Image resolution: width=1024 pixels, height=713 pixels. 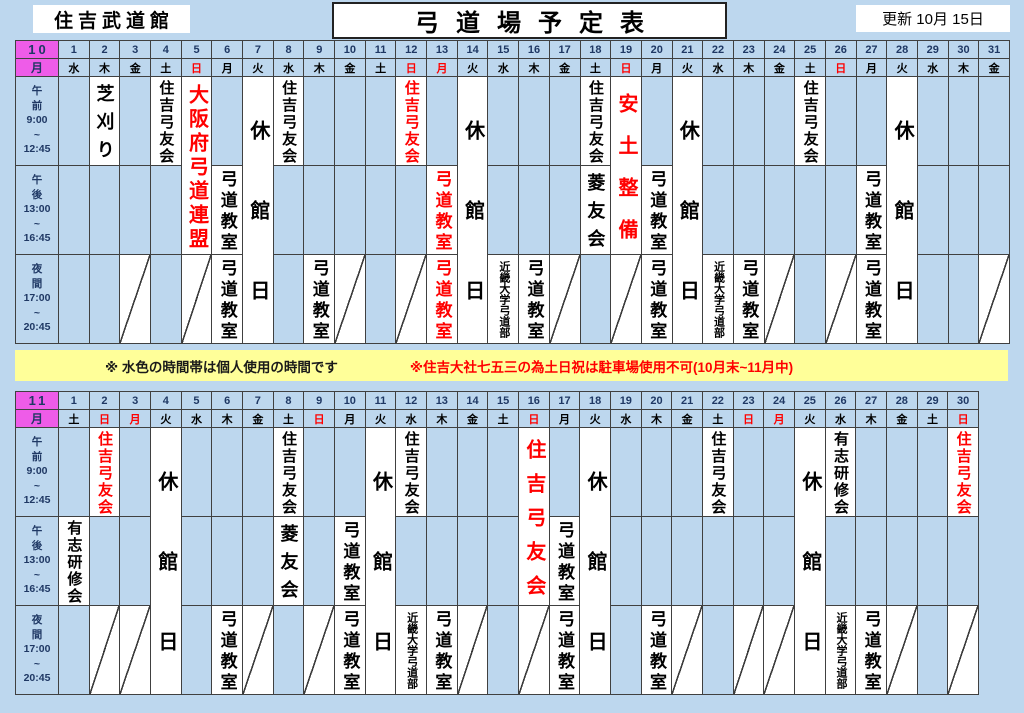 What do you see at coordinates (472, 400) in the screenshot?
I see `day-number-cell: 14` at bounding box center [472, 400].